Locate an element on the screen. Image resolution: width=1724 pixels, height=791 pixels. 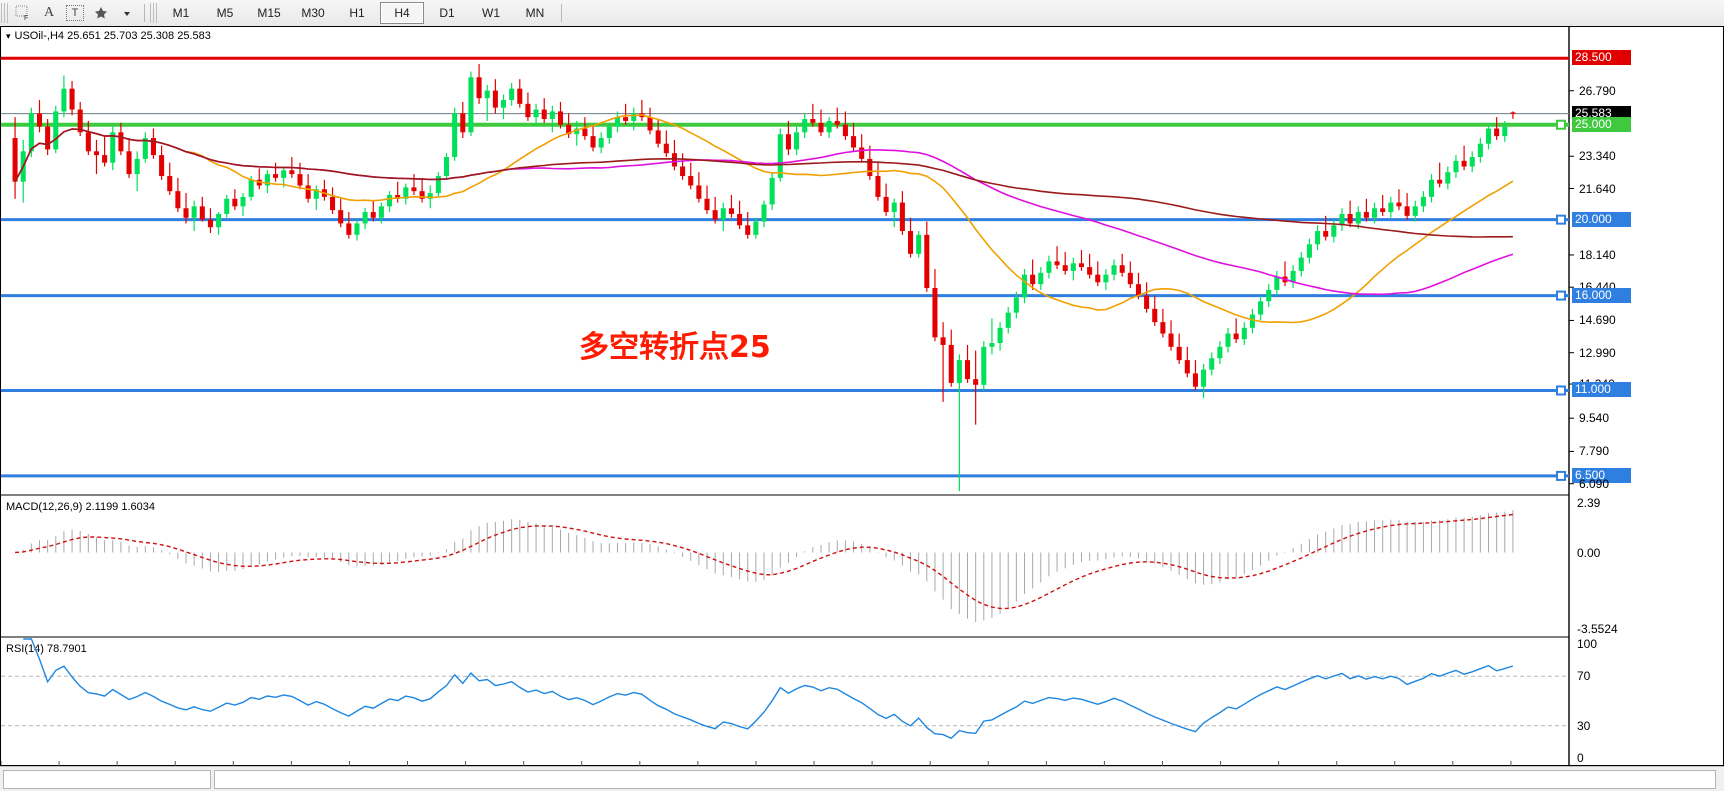
price-tick-7.790: 7.790 is located at coordinates (1594, 451).